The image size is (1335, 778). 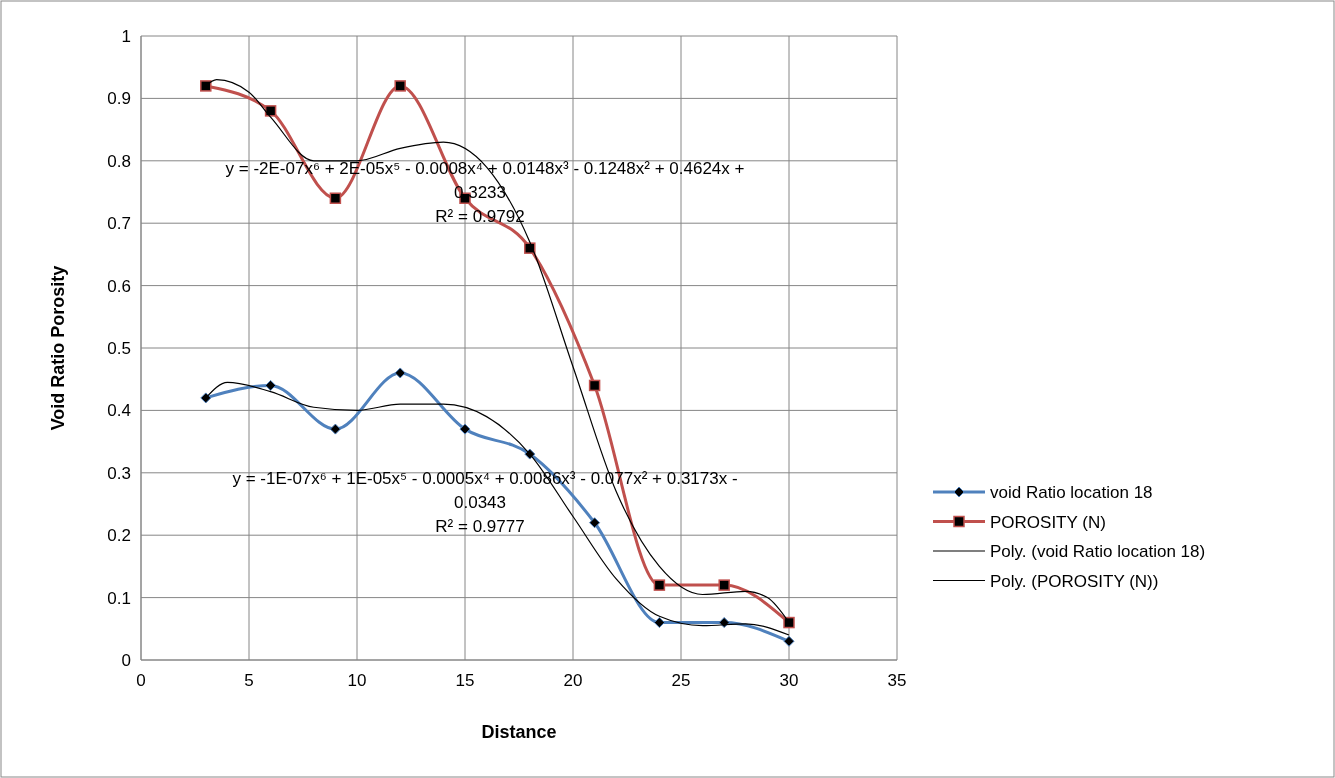 I want to click on legend-label: Poly. (POROSITY (N)), so click(x=1074, y=581).